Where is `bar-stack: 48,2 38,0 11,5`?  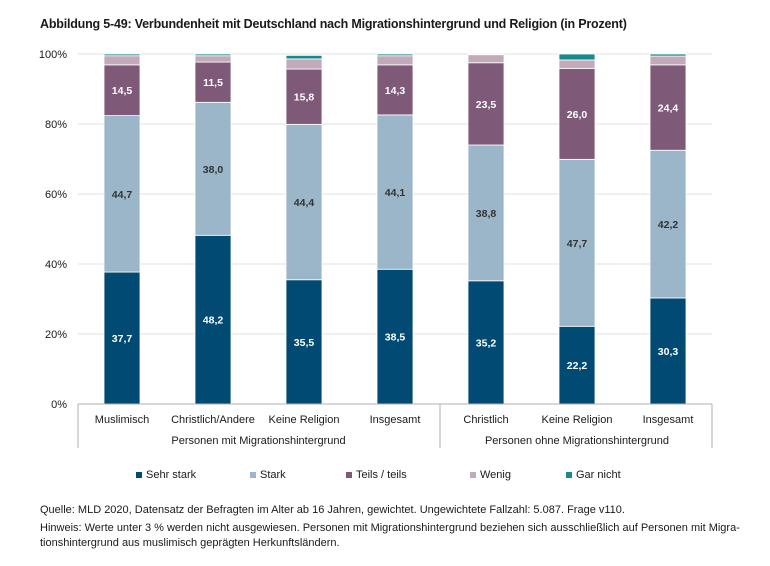 bar-stack: 48,2 38,0 11,5 is located at coordinates (213, 229).